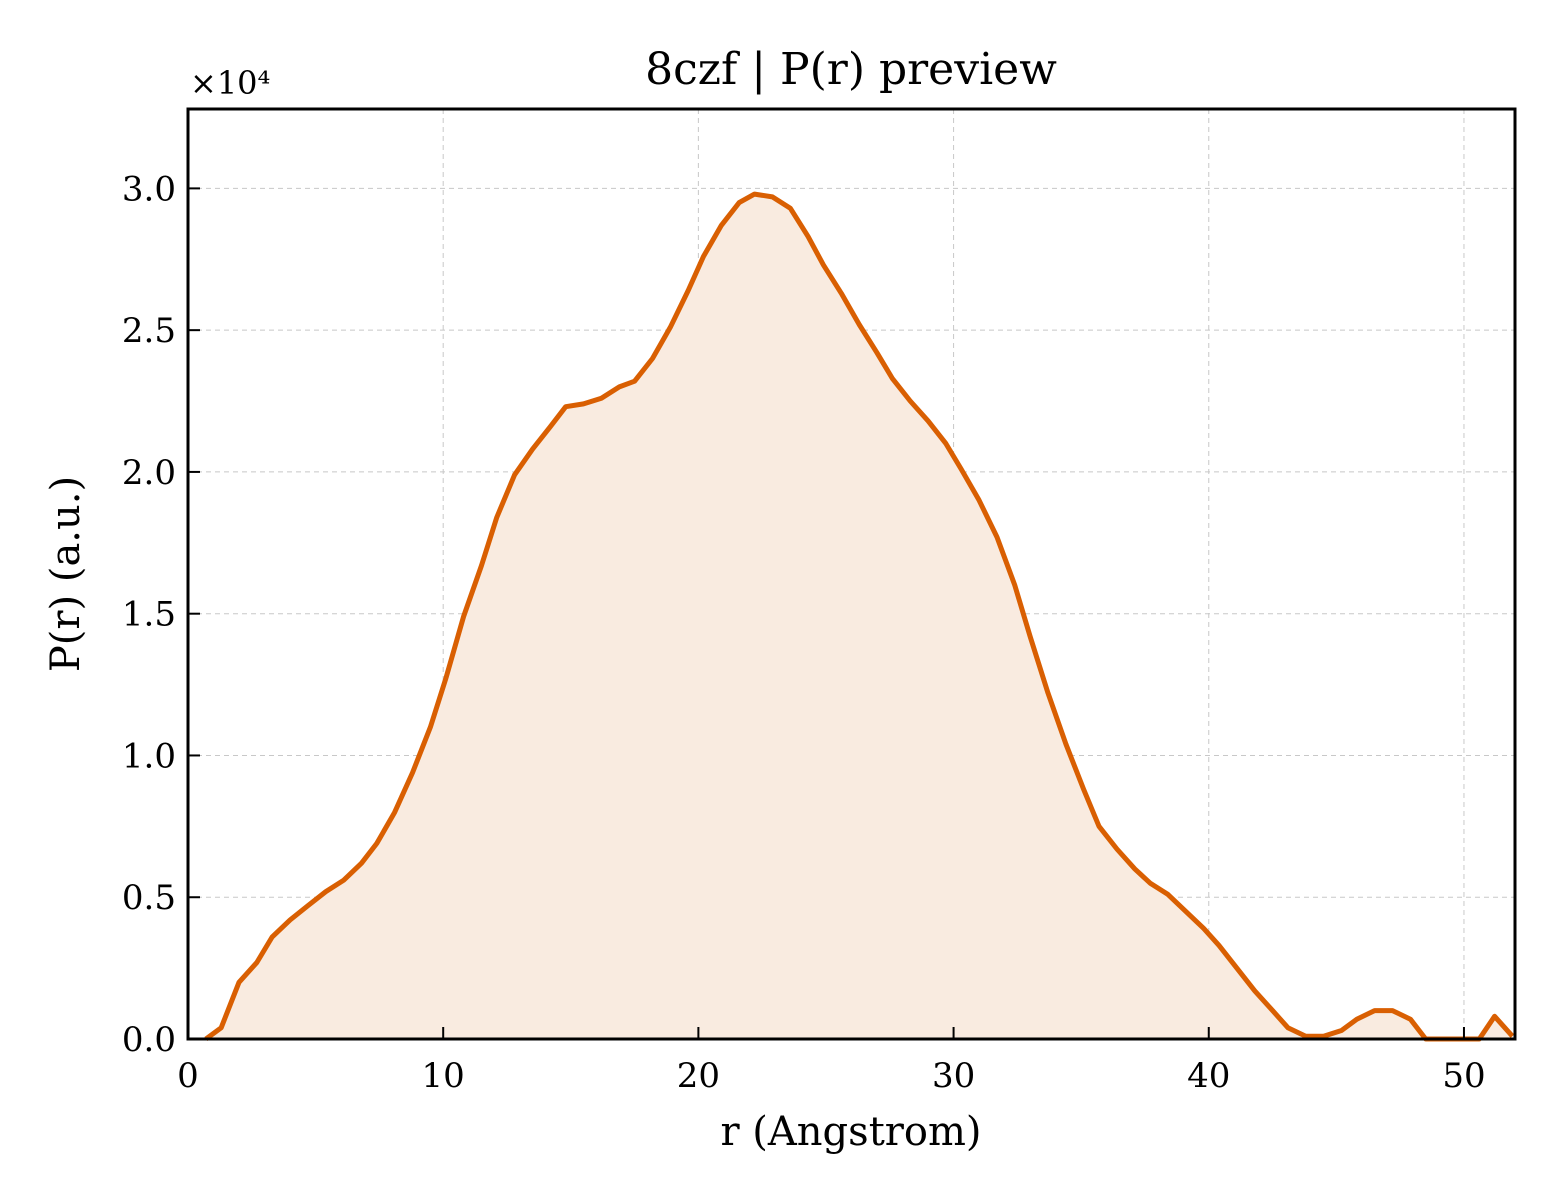 This screenshot has width=1560, height=1200. Describe the element at coordinates (149, 189) in the screenshot. I see `y-tick-label: 3.0` at that location.